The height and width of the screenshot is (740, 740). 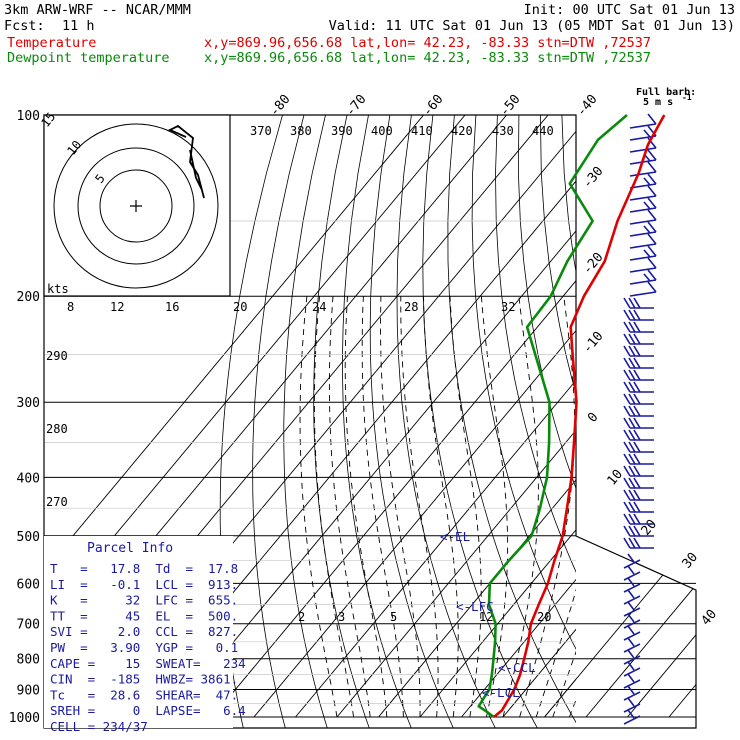 I want to click on parcel-info-title: Parcel Info, so click(x=130, y=548).